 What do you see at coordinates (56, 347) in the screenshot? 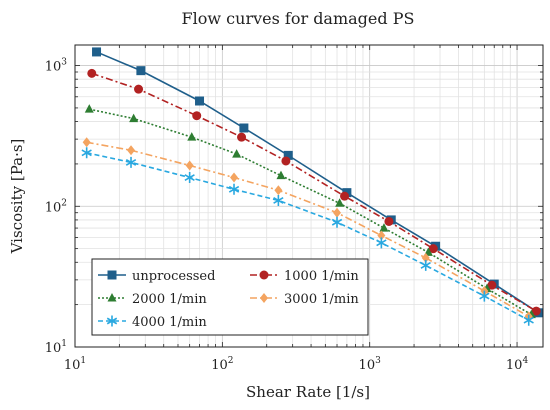
I see `y-tick-label: 10¹` at bounding box center [56, 347].